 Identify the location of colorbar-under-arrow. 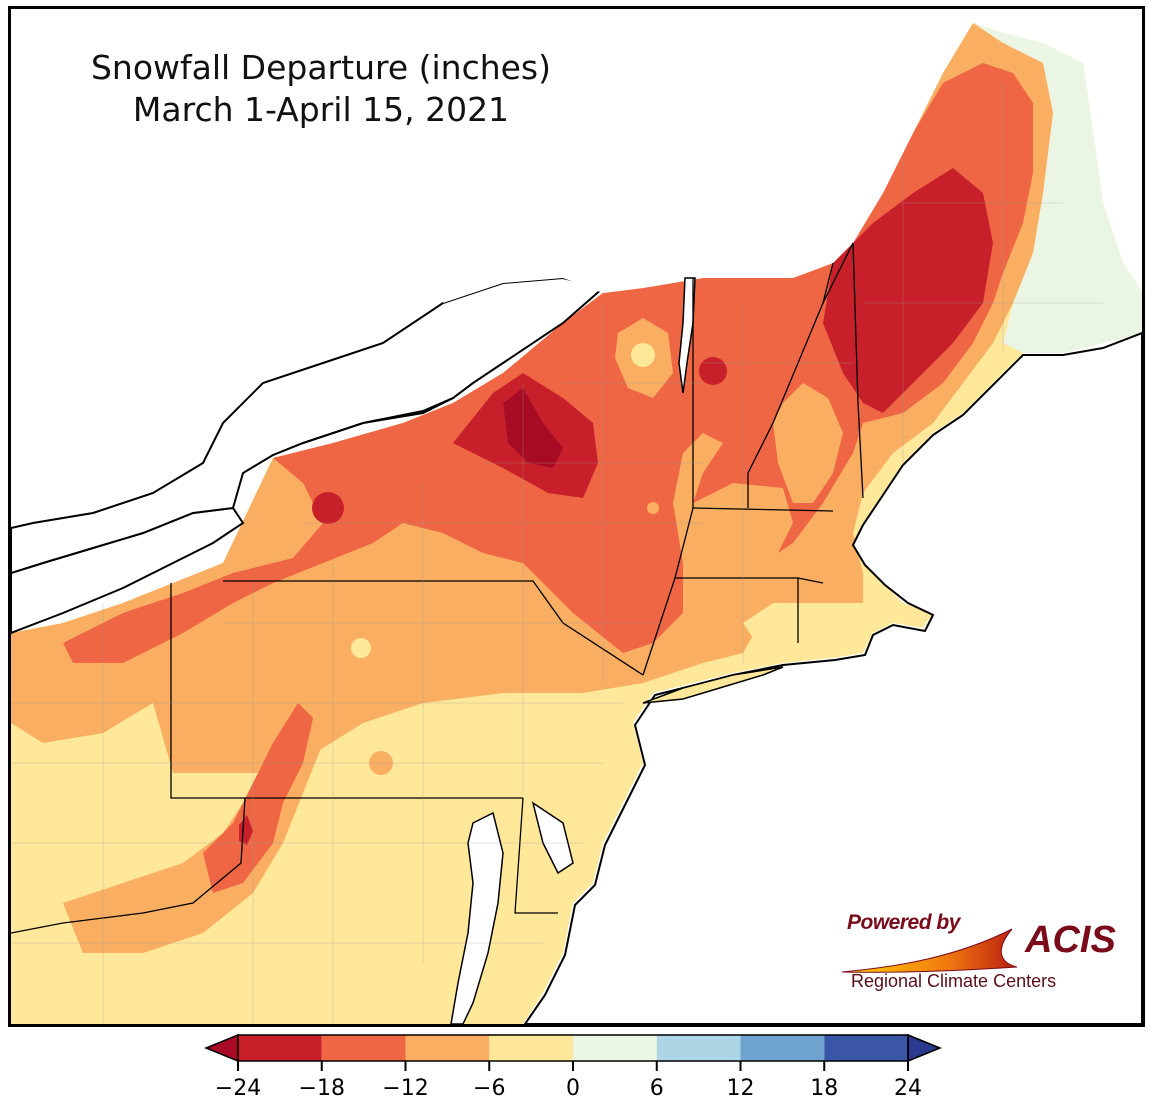
(221, 1048).